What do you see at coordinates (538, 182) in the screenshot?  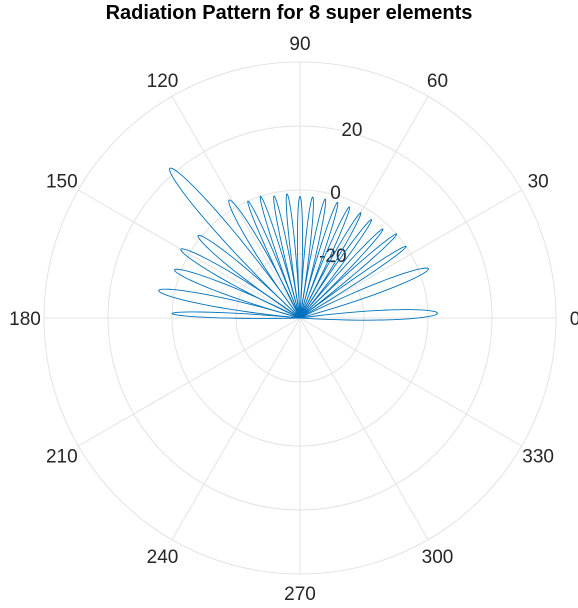 I see `theta-tick-label: 30` at bounding box center [538, 182].